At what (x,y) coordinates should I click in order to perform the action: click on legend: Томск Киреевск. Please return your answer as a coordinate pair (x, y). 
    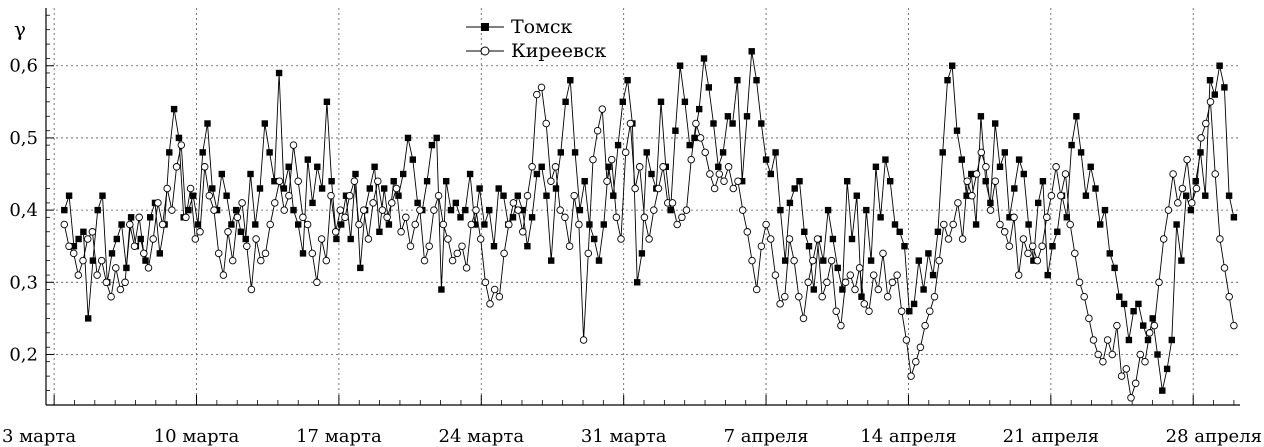
    Looking at the image, I should click on (536, 39).